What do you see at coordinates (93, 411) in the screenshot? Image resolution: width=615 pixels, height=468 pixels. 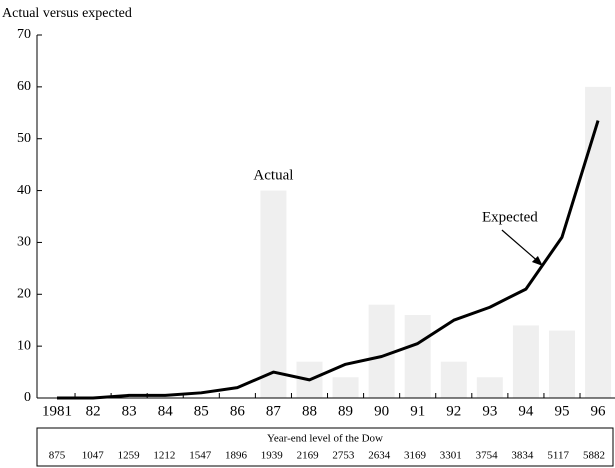 I see `x-tick-label: 82` at bounding box center [93, 411].